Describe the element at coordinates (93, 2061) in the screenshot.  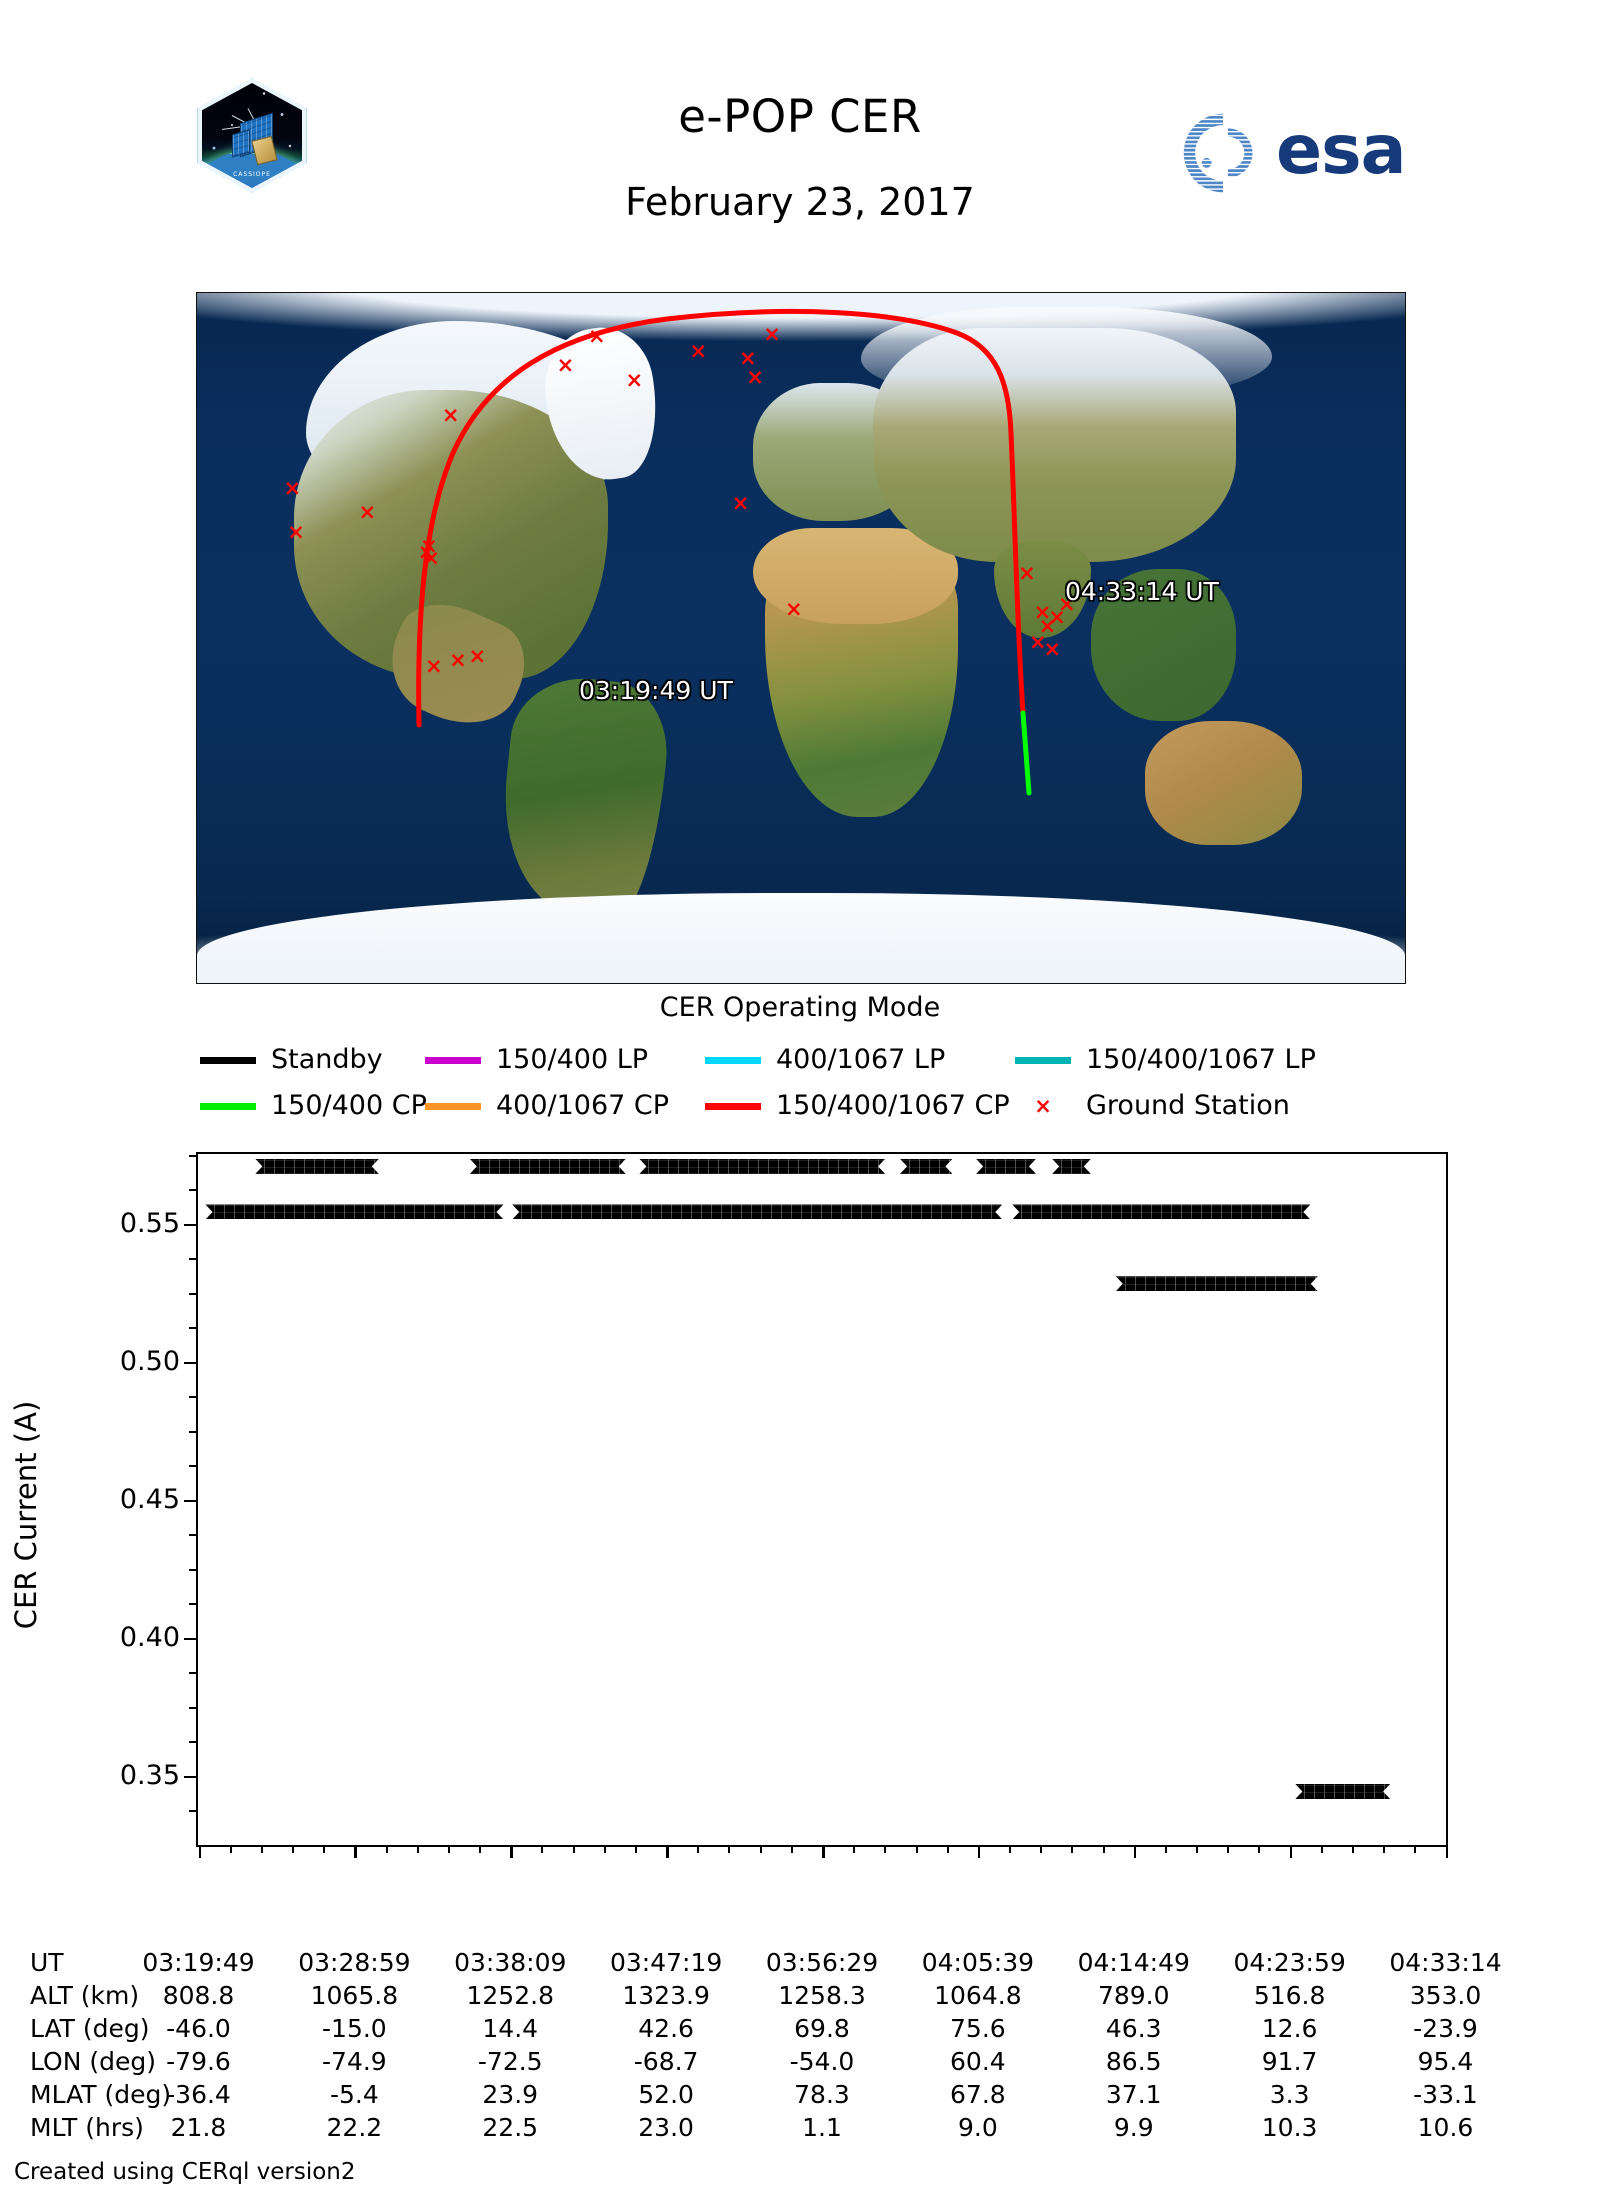
I see `table-row-label: LON (deg)` at that location.